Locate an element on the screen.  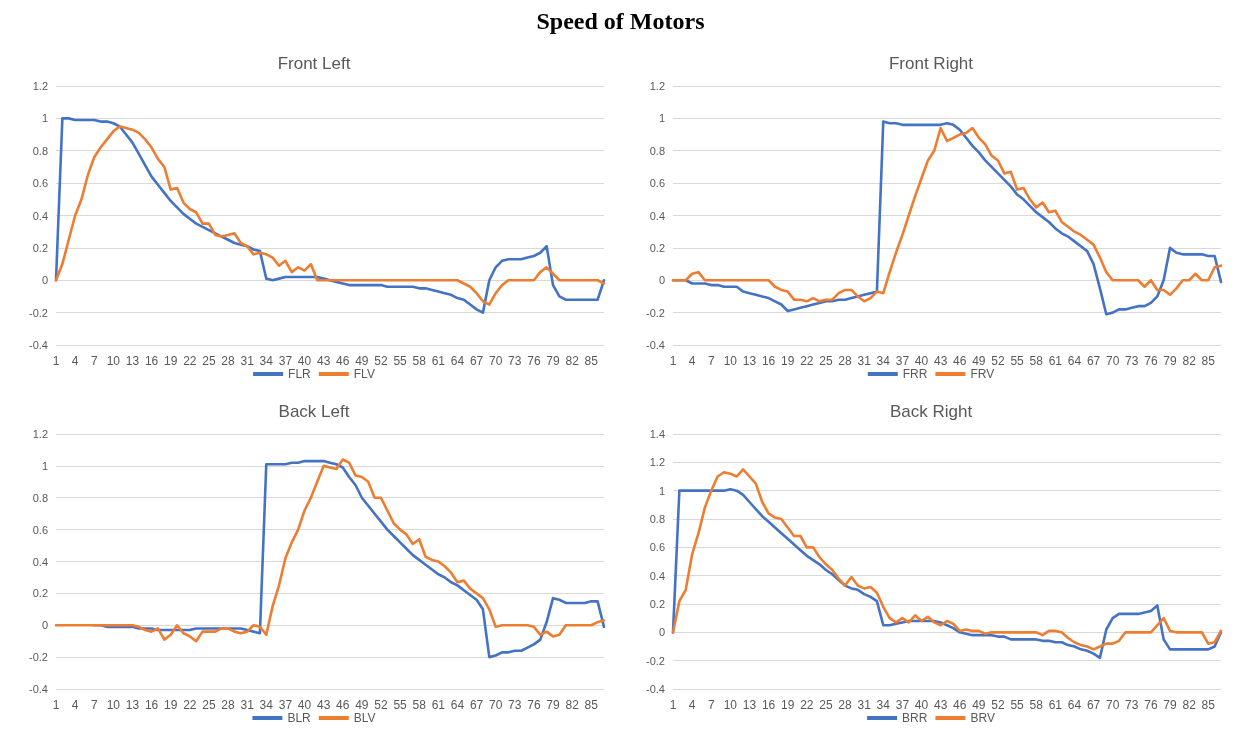
y-tick-label: 1.4 is located at coordinates (657, 434).